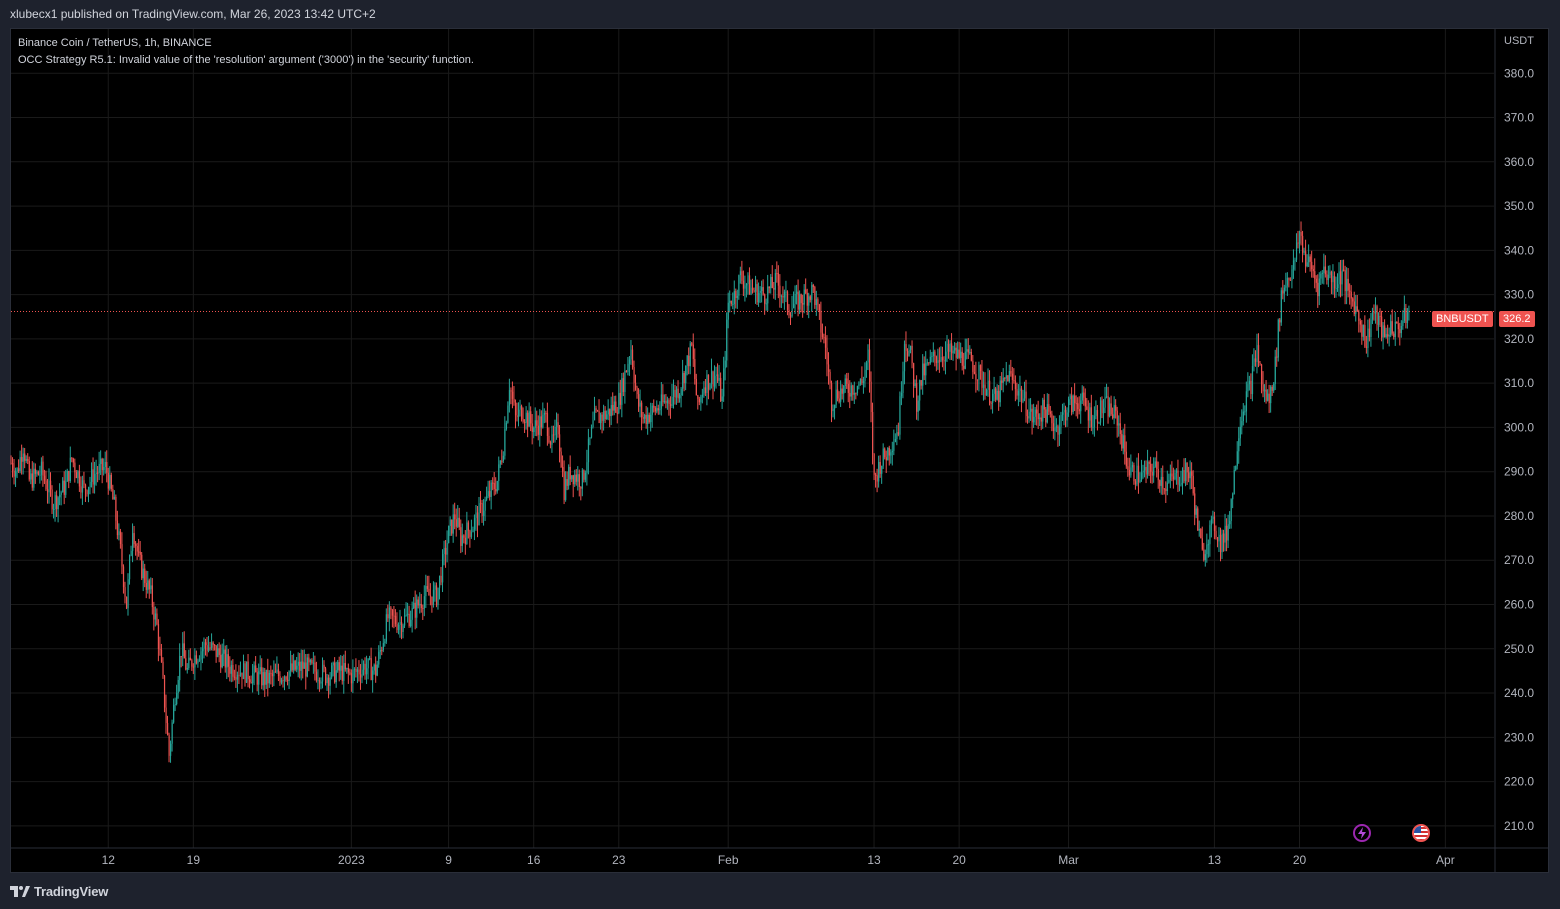  Describe the element at coordinates (1362, 833) in the screenshot. I see `lightning-icon` at that location.